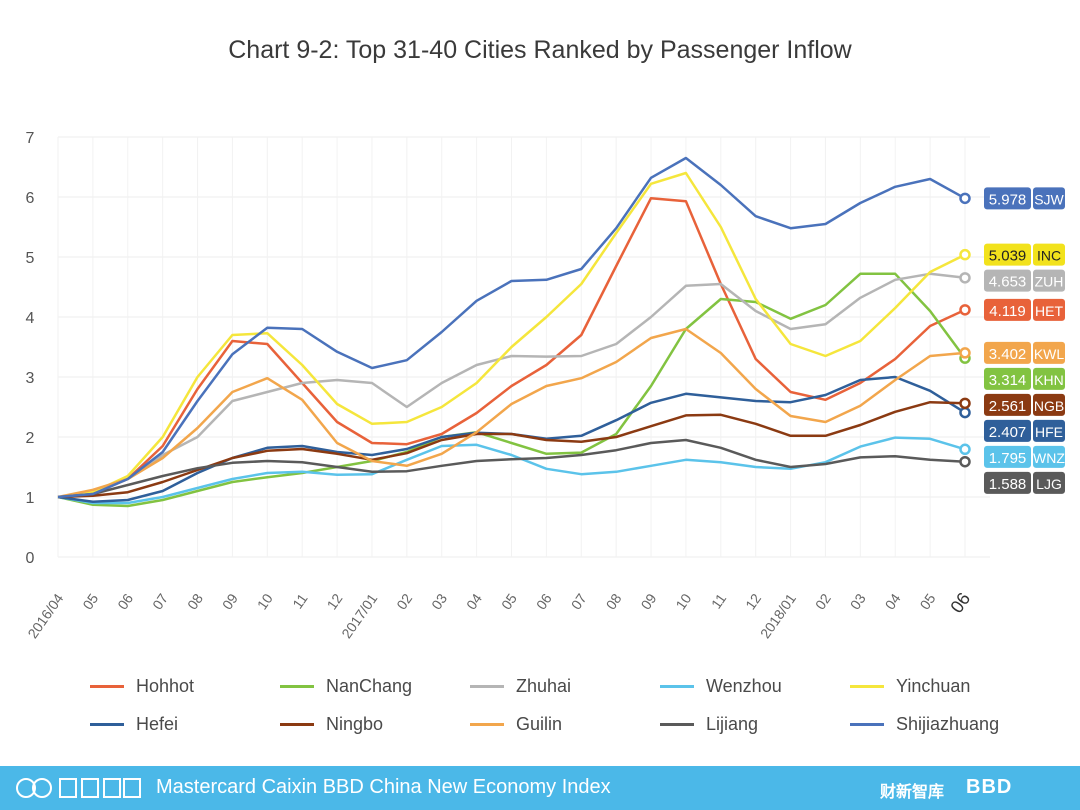 Image resolution: width=1080 pixels, height=810 pixels. I want to click on legend-label: Ningbo, so click(355, 723).